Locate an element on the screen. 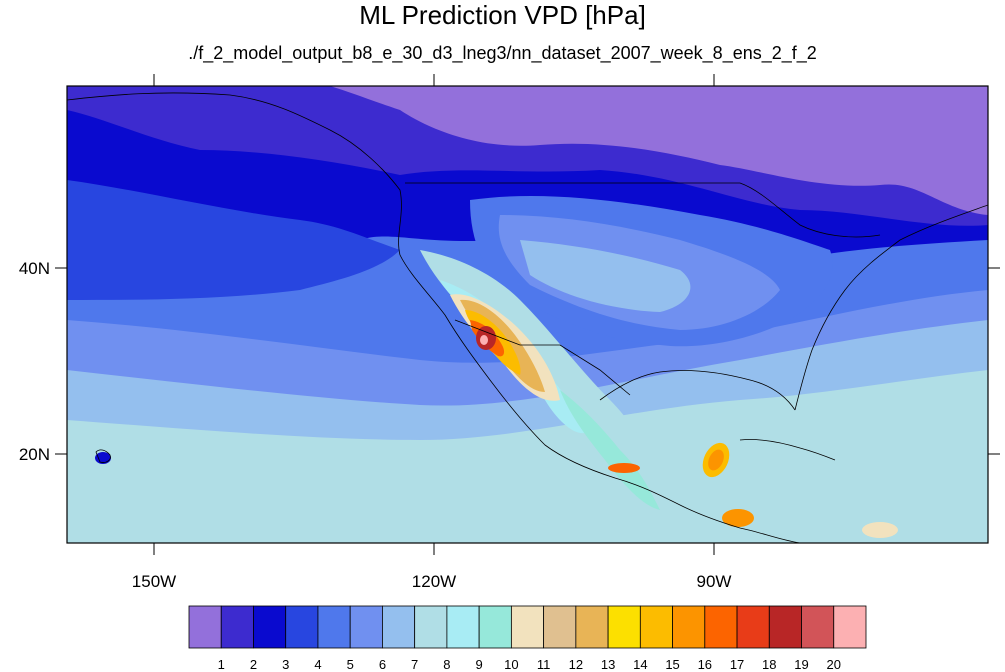 The width and height of the screenshot is (1005, 672). lat-label-40n: 40N is located at coordinates (34, 268).